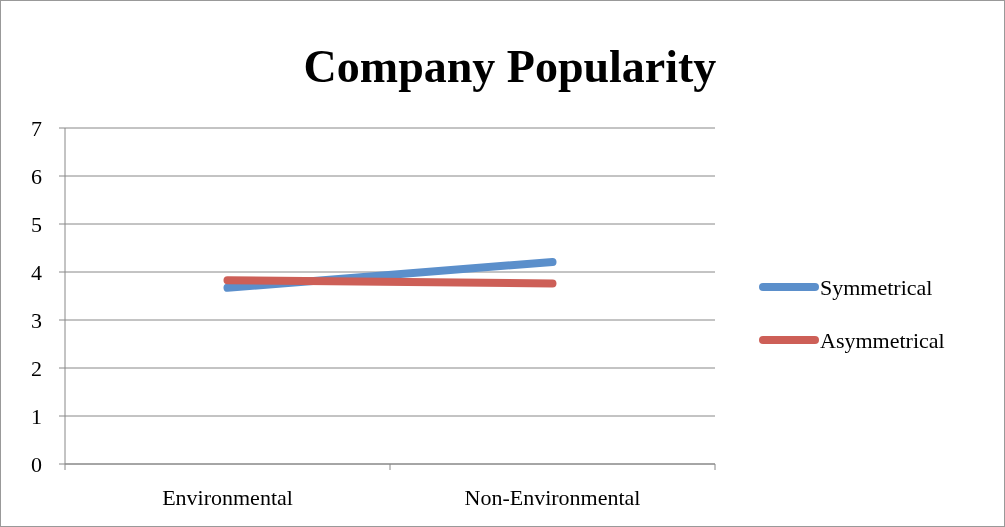 The width and height of the screenshot is (1005, 527). What do you see at coordinates (36, 416) in the screenshot?
I see `y-tick-label: 1` at bounding box center [36, 416].